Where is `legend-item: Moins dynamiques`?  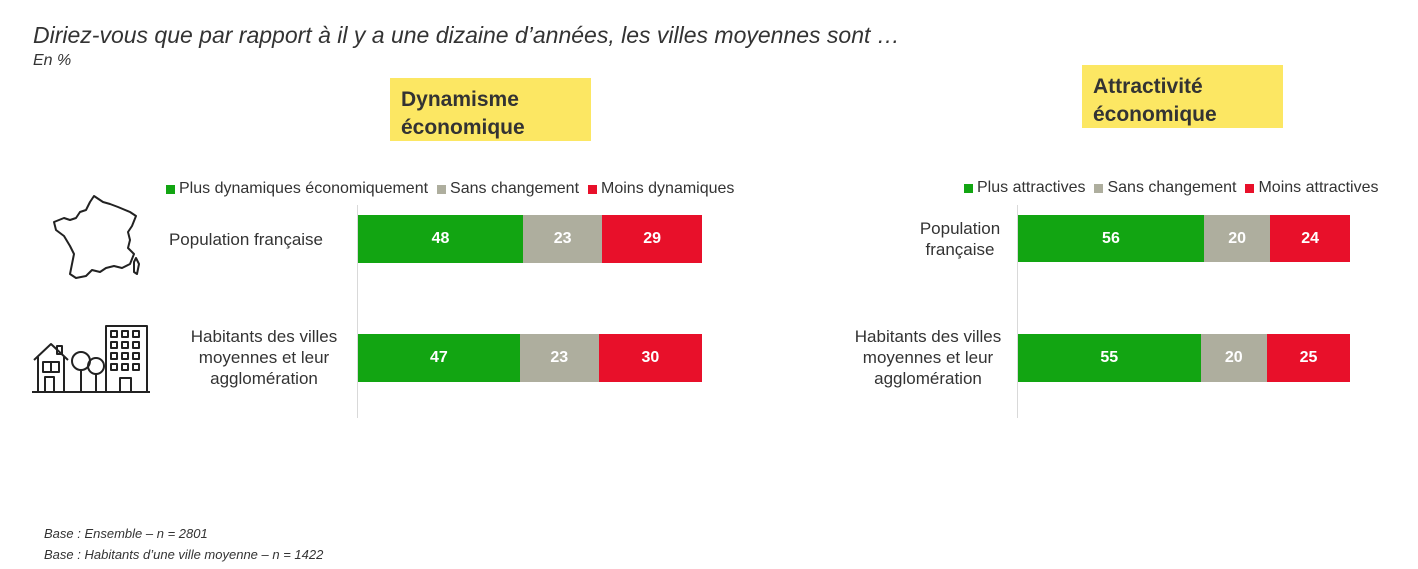
legend-item: Moins dynamiques is located at coordinates (661, 189).